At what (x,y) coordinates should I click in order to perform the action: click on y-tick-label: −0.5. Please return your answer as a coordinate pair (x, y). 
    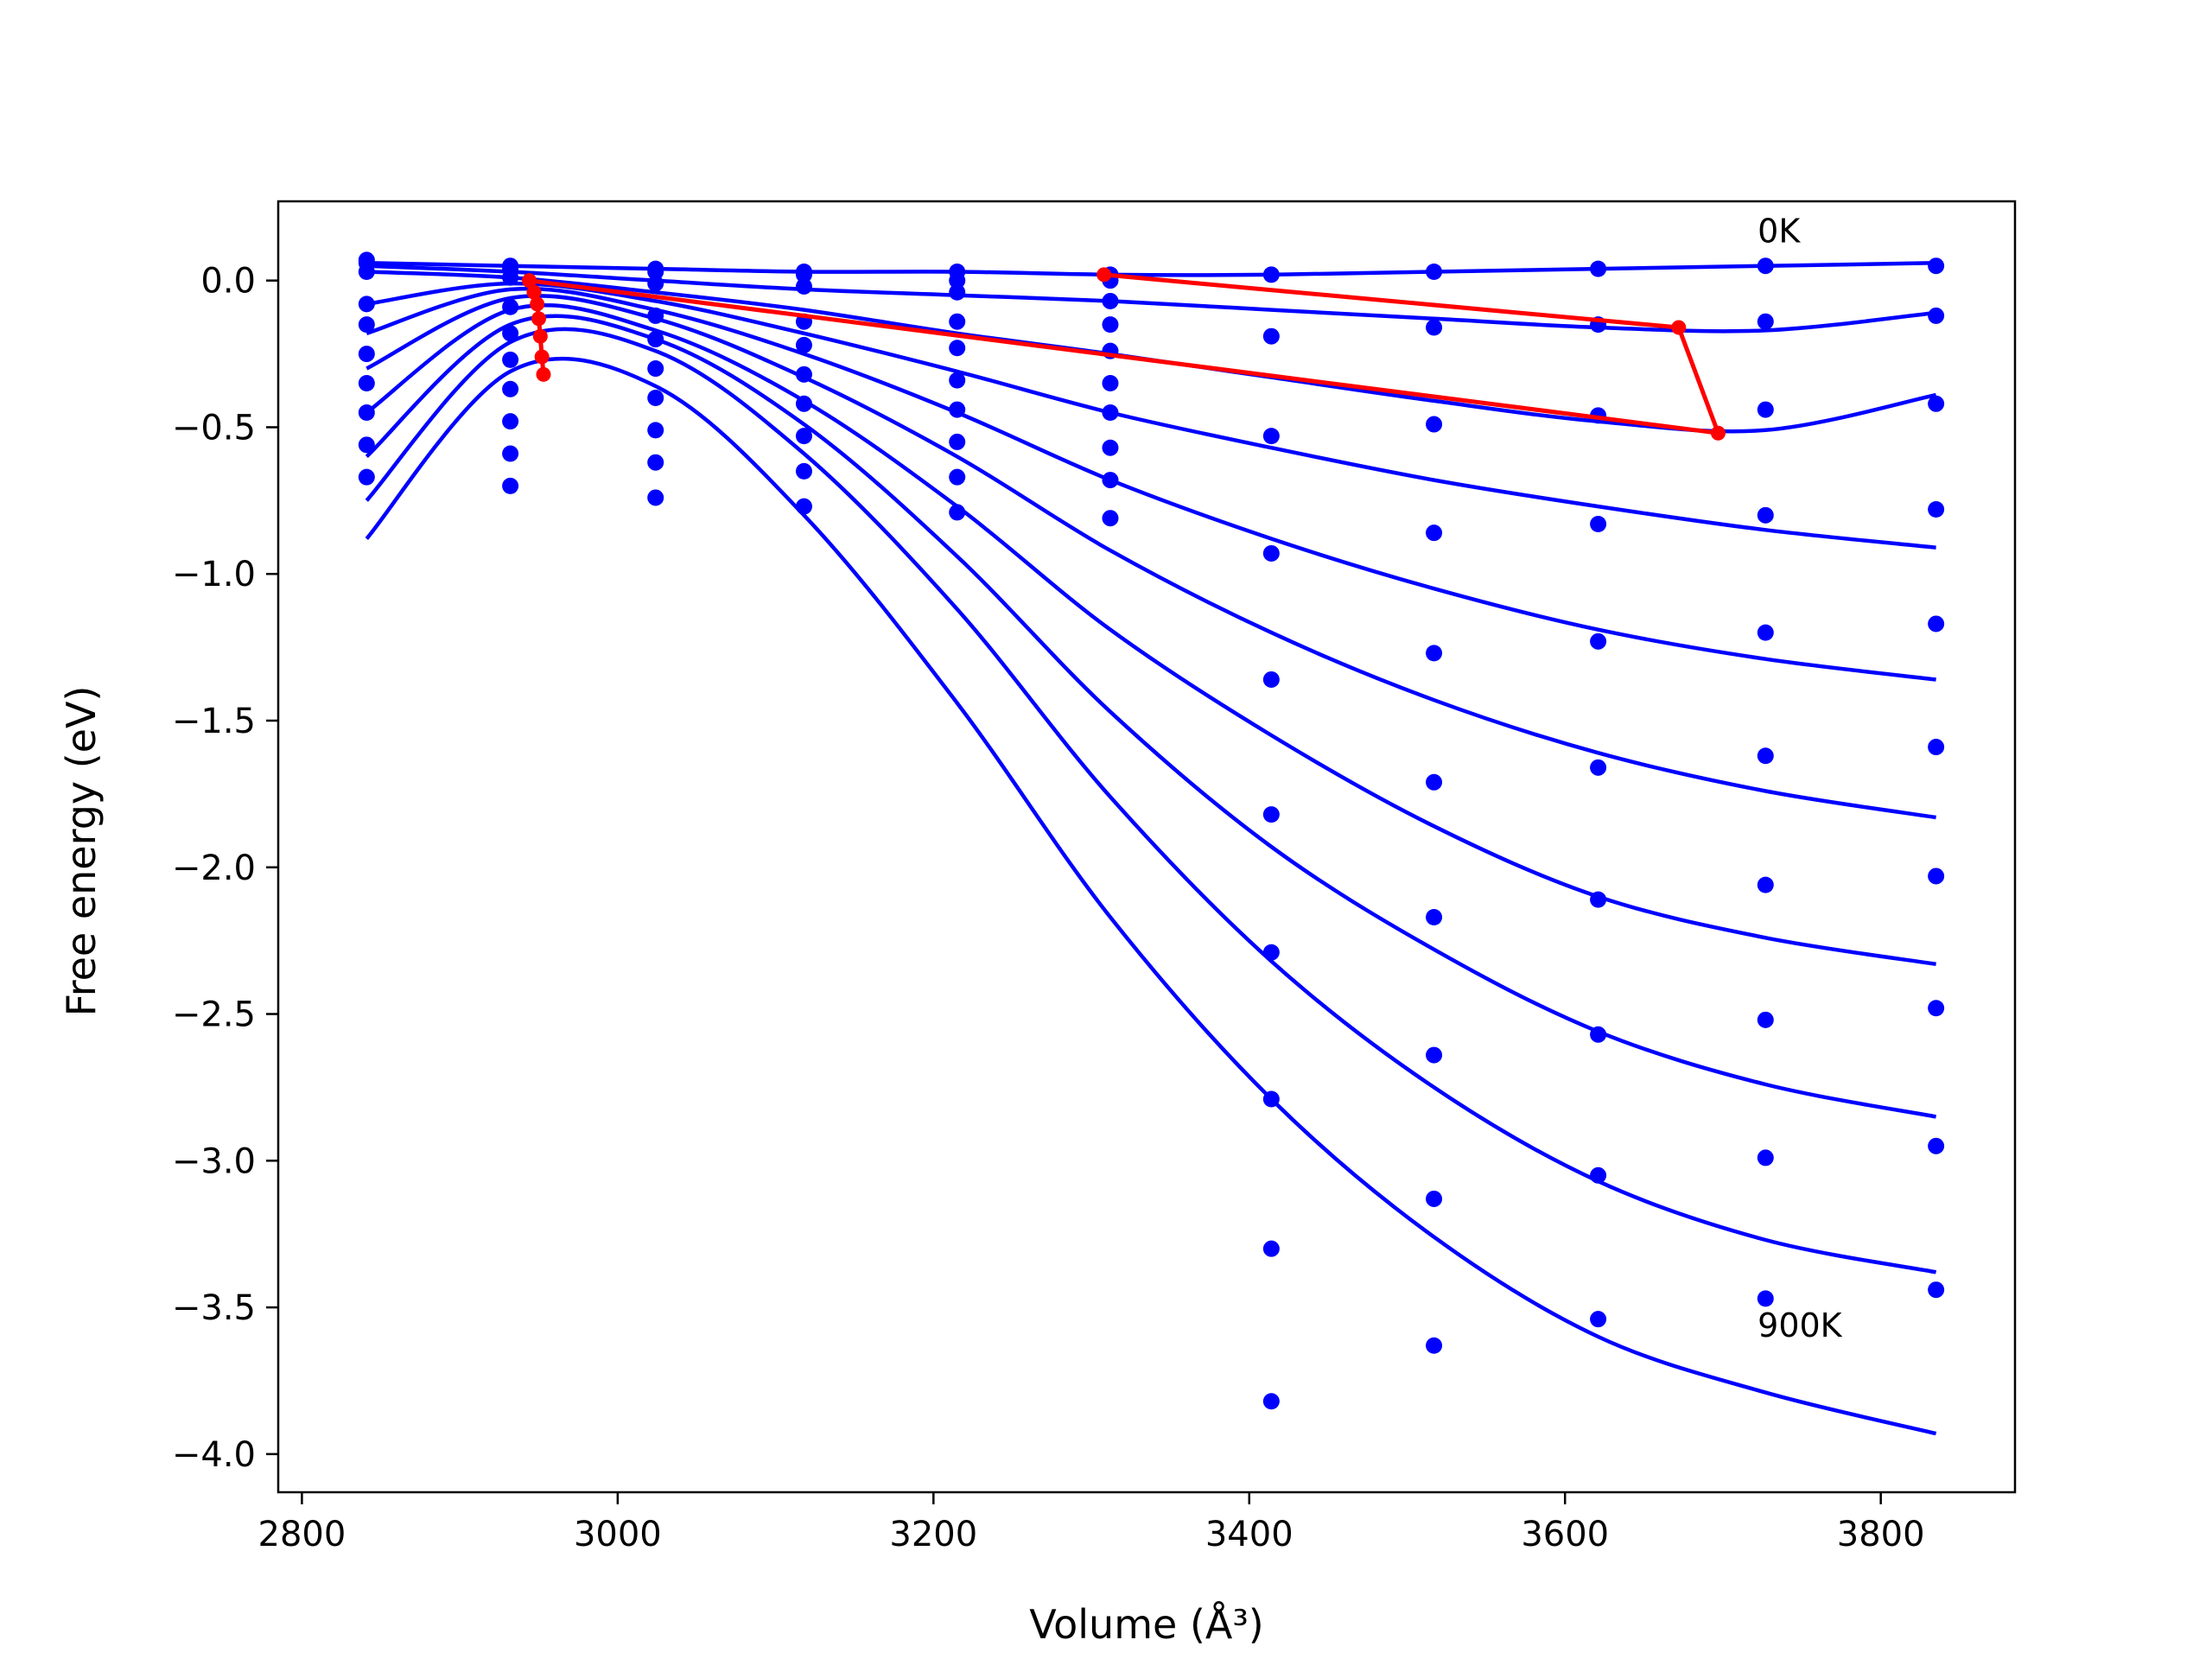
    Looking at the image, I should click on (214, 428).